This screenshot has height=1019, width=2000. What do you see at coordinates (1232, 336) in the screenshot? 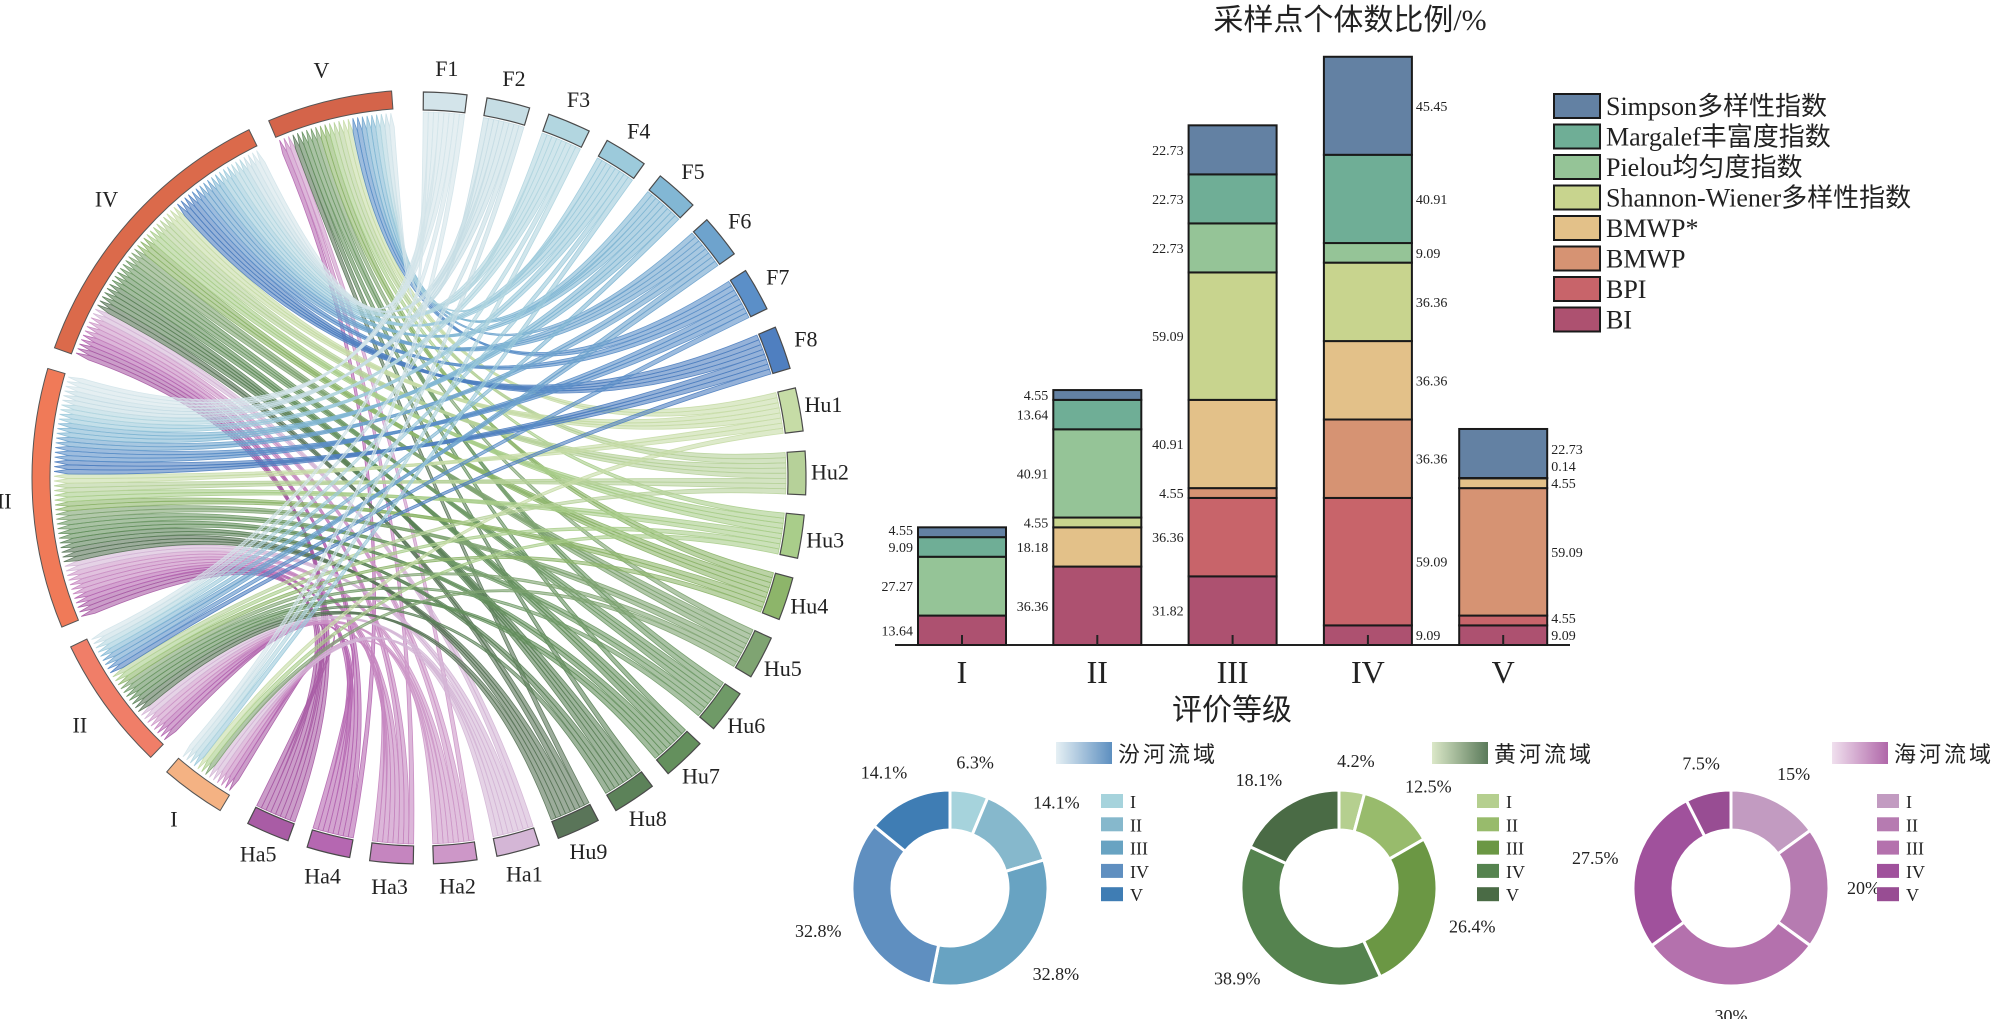
I see `bar-segment-III-Shannon-Wiener多样性指数` at bounding box center [1232, 336].